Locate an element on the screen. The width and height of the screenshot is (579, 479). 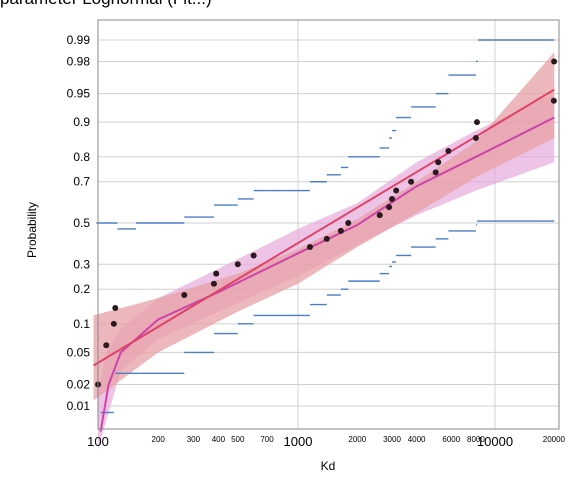
x-tick-label-minor: 300 is located at coordinates (194, 439).